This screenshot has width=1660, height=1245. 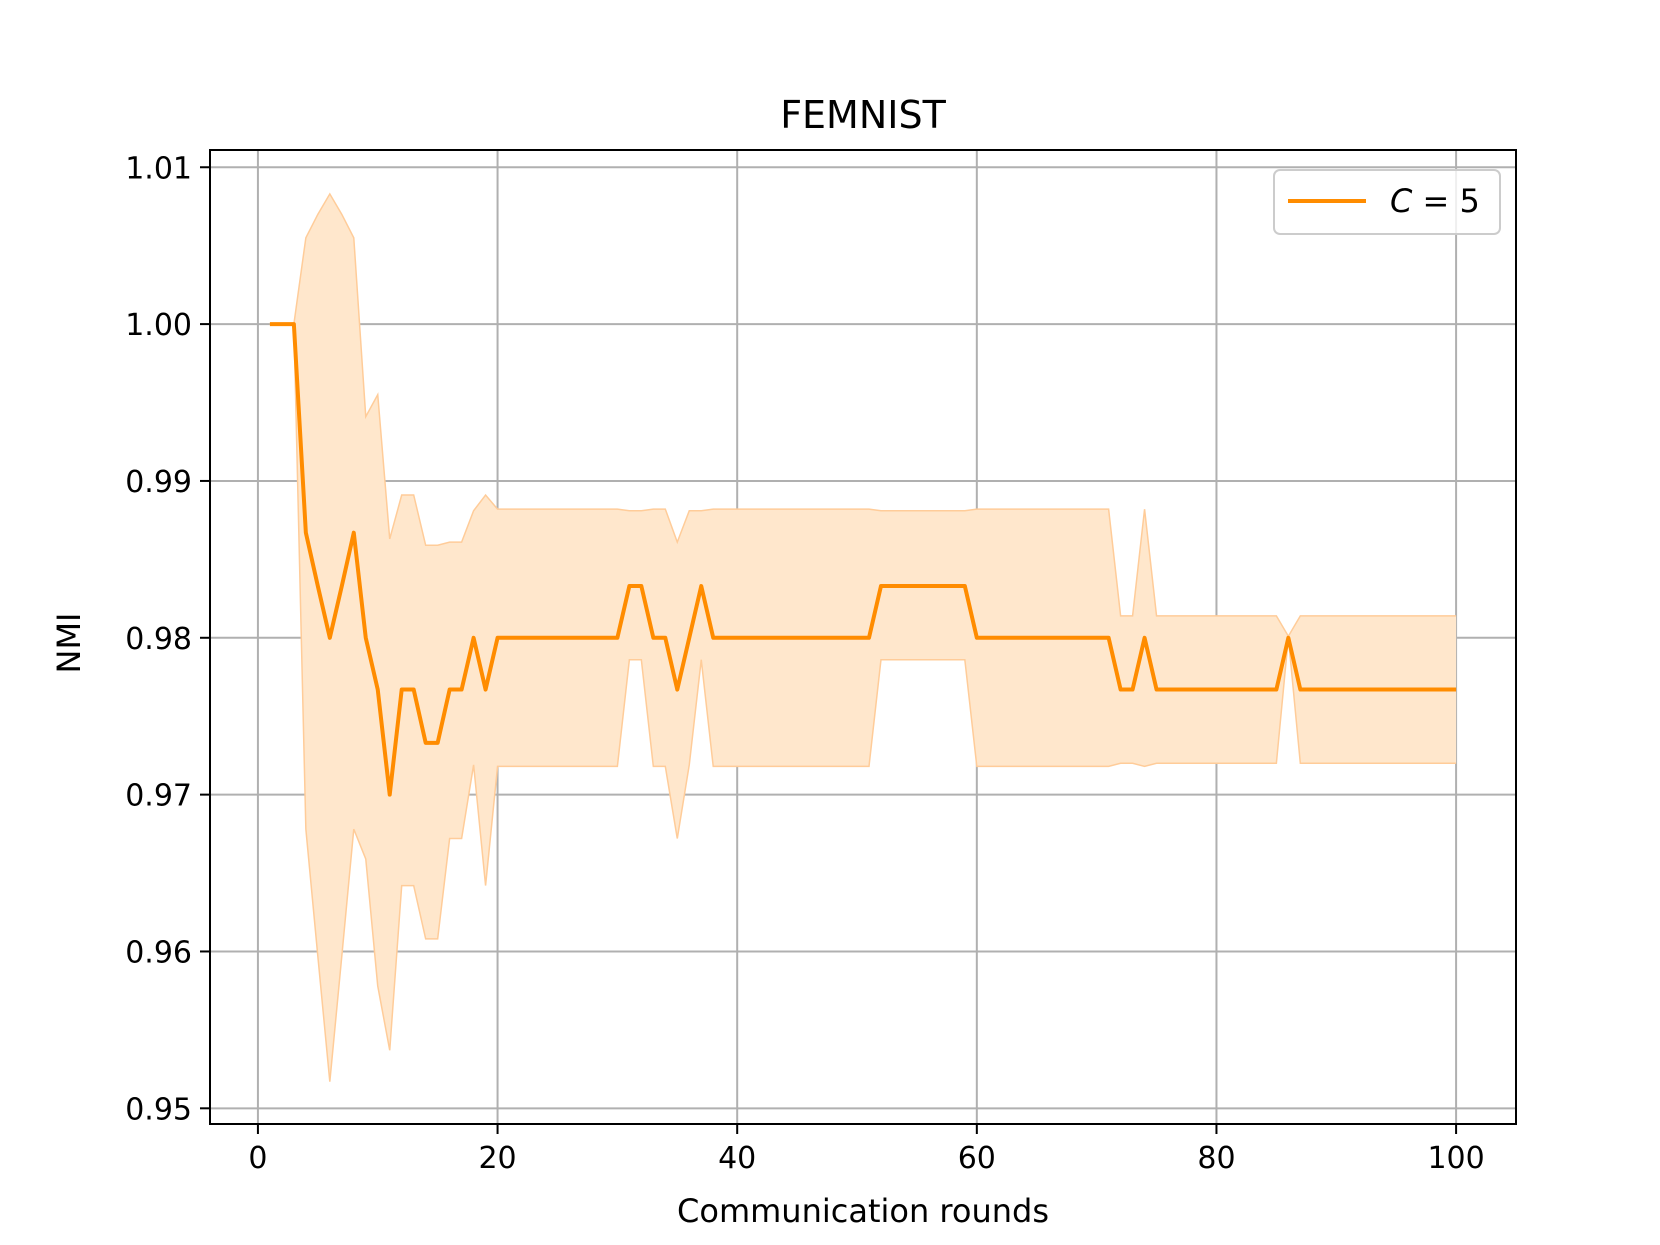 What do you see at coordinates (866, 1150) in the screenshot?
I see `x-axis-ticks: 0 20 40 60 80 100` at bounding box center [866, 1150].